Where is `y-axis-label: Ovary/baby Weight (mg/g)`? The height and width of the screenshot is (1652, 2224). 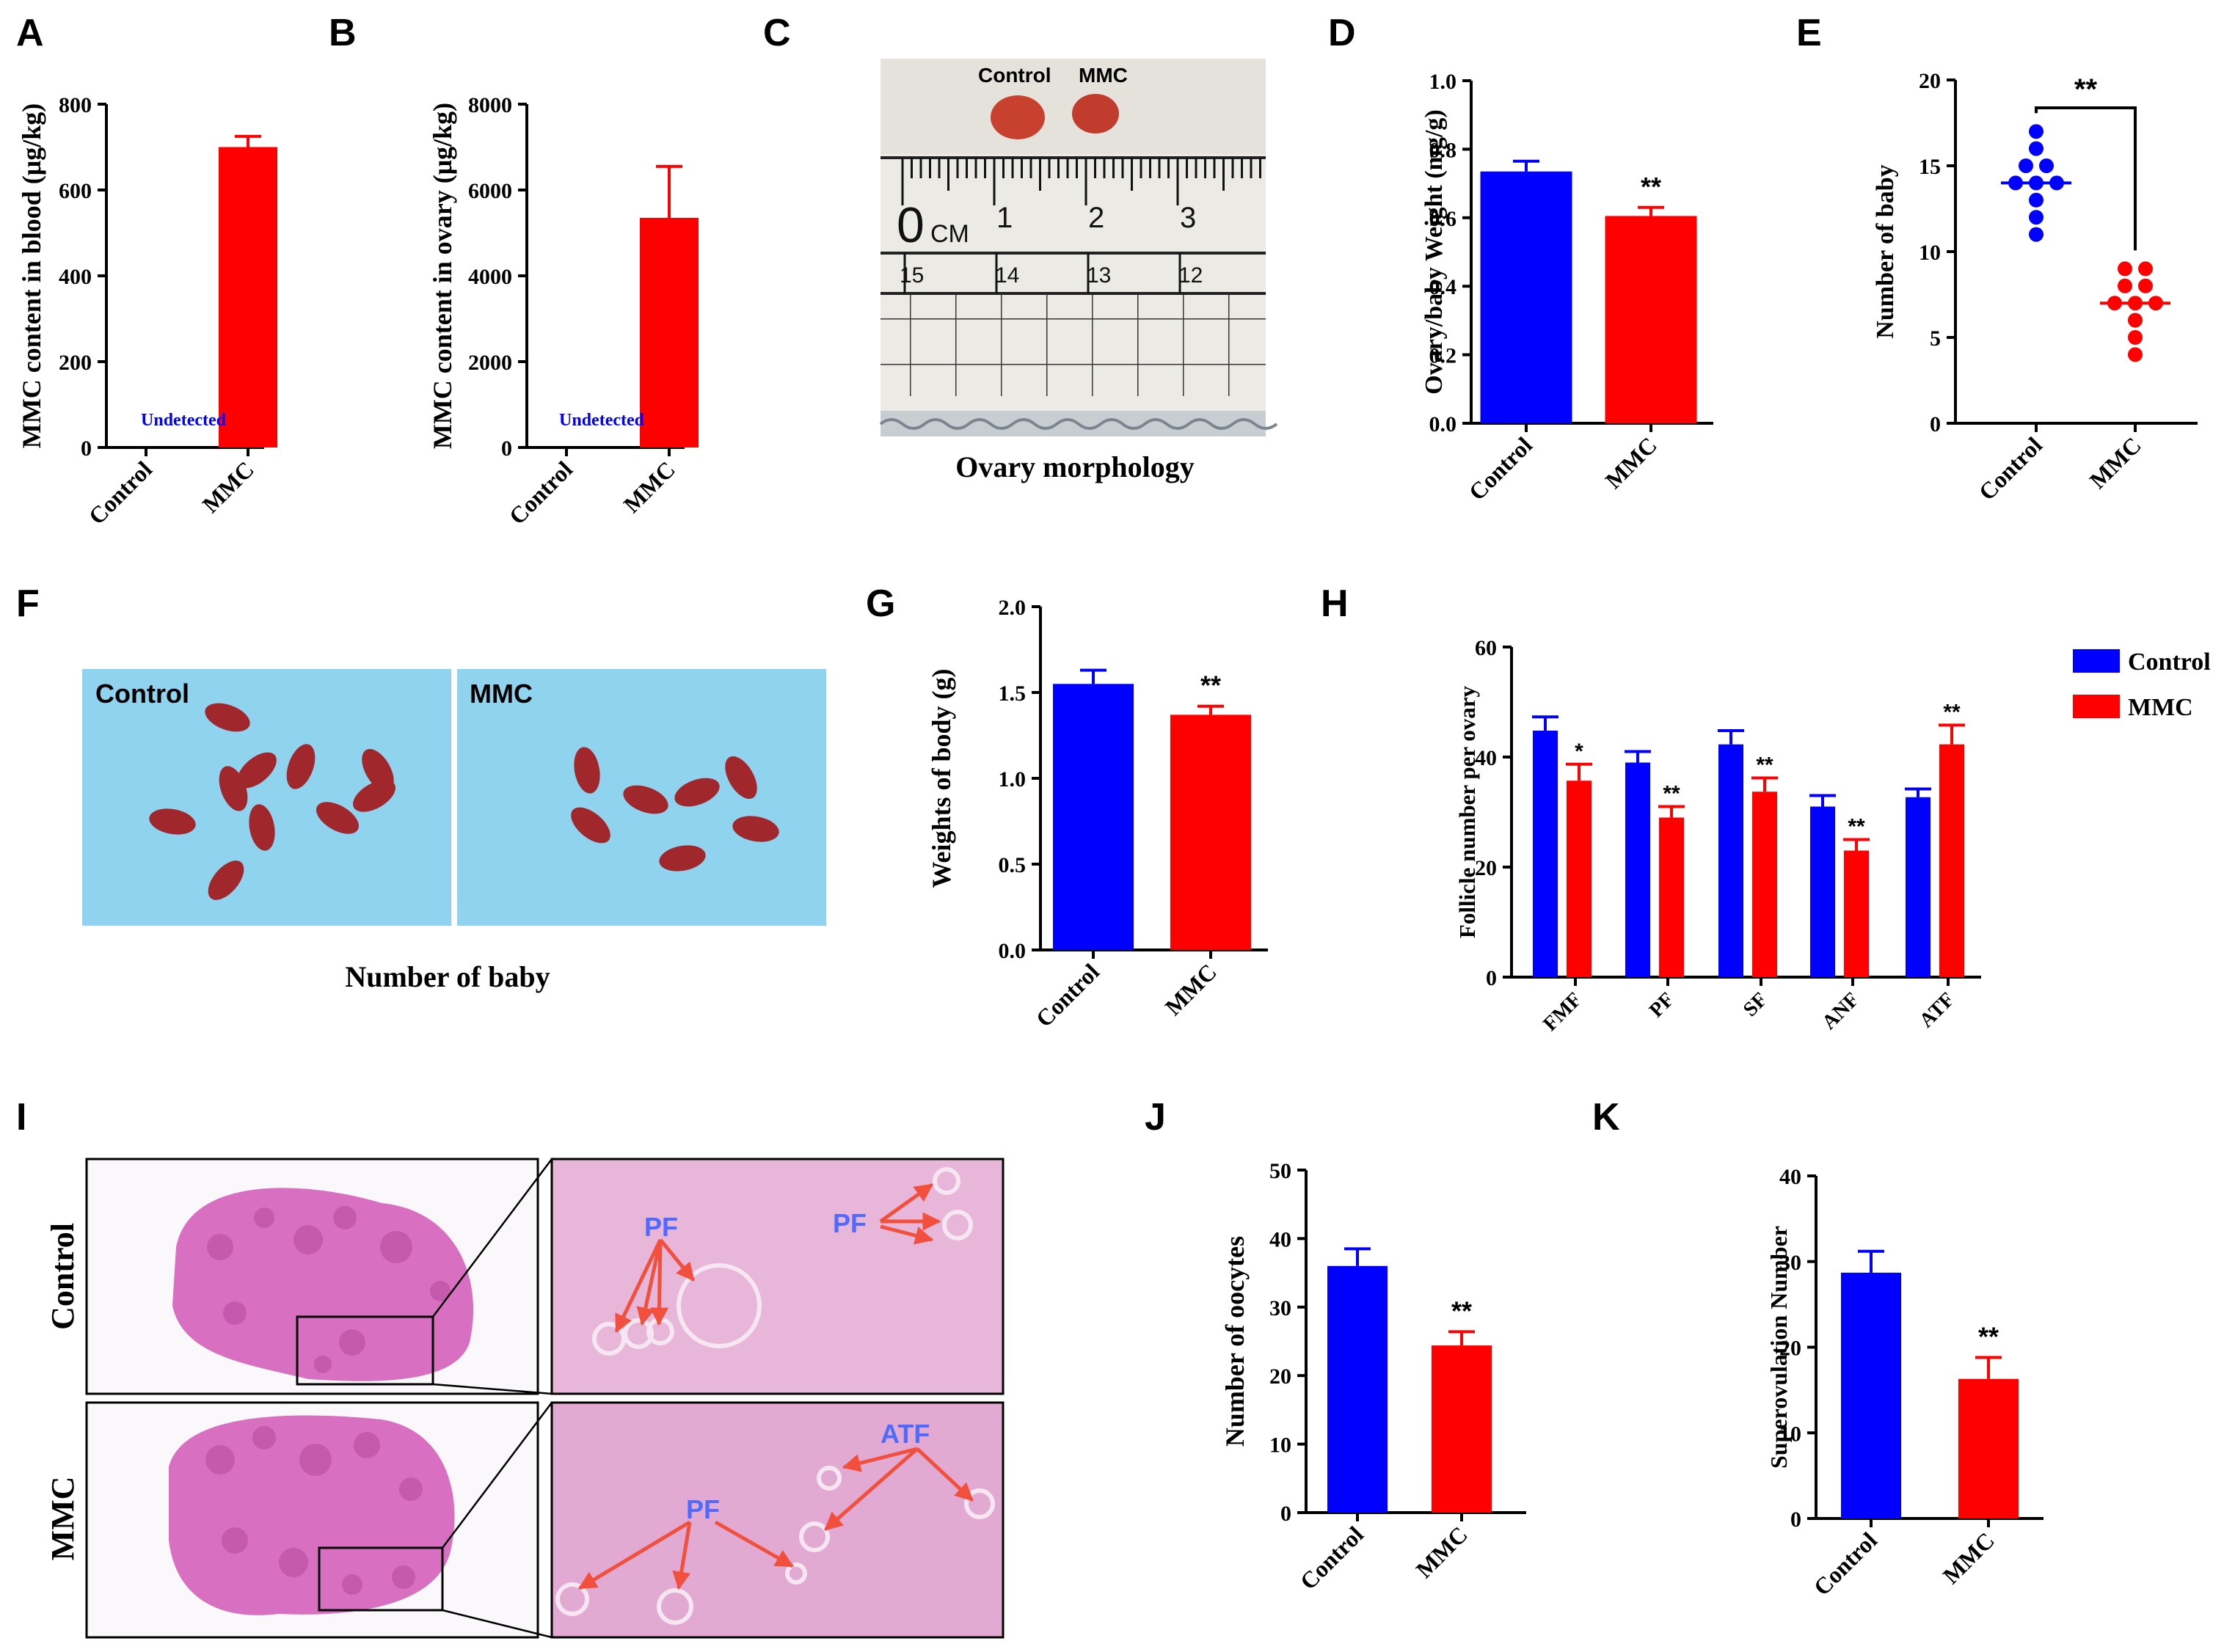
y-axis-label: Ovary/baby Weight (mg/g) is located at coordinates (1434, 252).